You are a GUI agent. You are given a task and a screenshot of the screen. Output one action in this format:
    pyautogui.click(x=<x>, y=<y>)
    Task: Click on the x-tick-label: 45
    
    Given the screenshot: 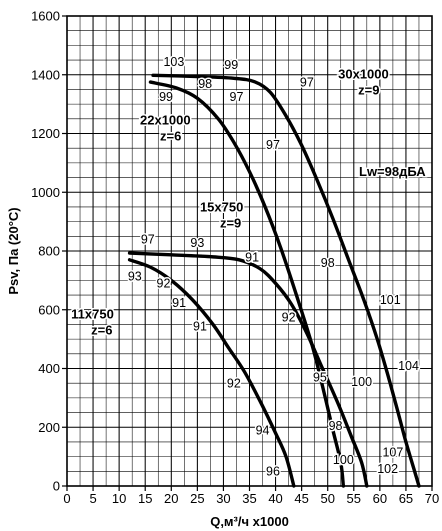 What is the action you would take?
    pyautogui.click(x=301, y=498)
    